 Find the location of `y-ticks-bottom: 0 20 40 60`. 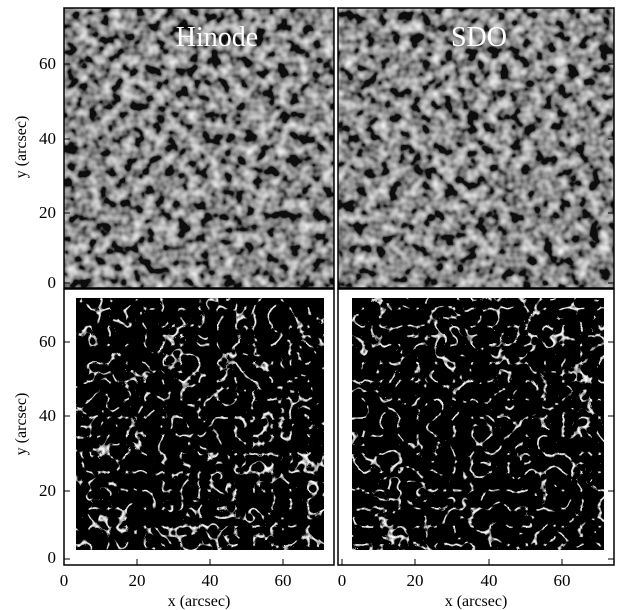

y-ticks-bottom: 0 20 40 60 is located at coordinates (47, 449).